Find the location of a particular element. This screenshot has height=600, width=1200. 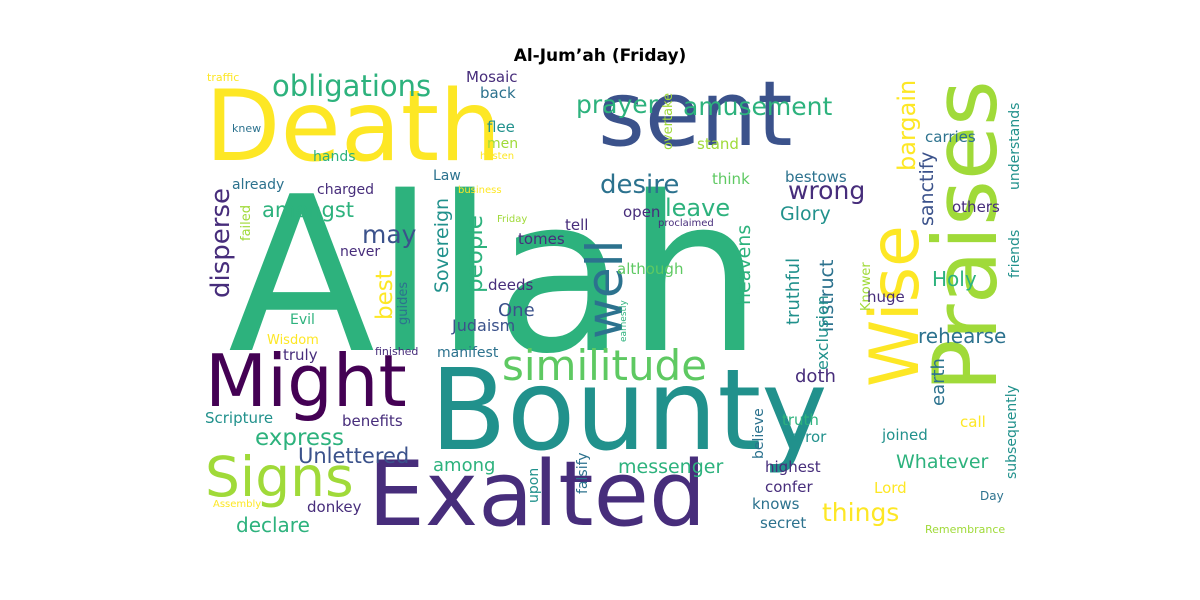

word-prayer: prayer is located at coordinates (617, 104).